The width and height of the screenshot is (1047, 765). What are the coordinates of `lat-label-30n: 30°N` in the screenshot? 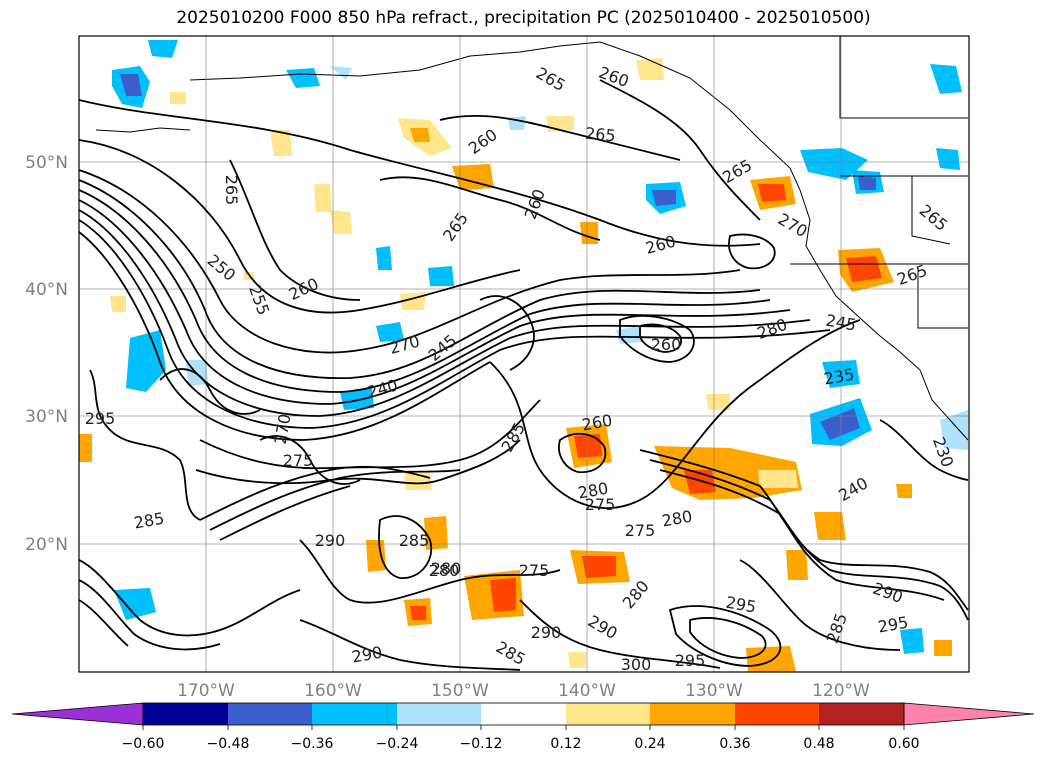 It's located at (46, 417).